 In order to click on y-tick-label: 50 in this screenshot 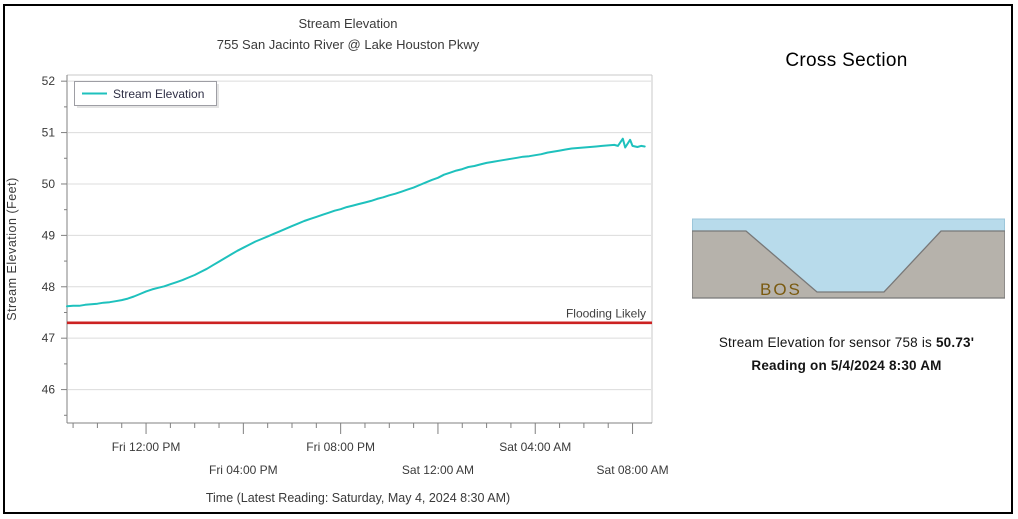, I will do `click(49, 184)`.